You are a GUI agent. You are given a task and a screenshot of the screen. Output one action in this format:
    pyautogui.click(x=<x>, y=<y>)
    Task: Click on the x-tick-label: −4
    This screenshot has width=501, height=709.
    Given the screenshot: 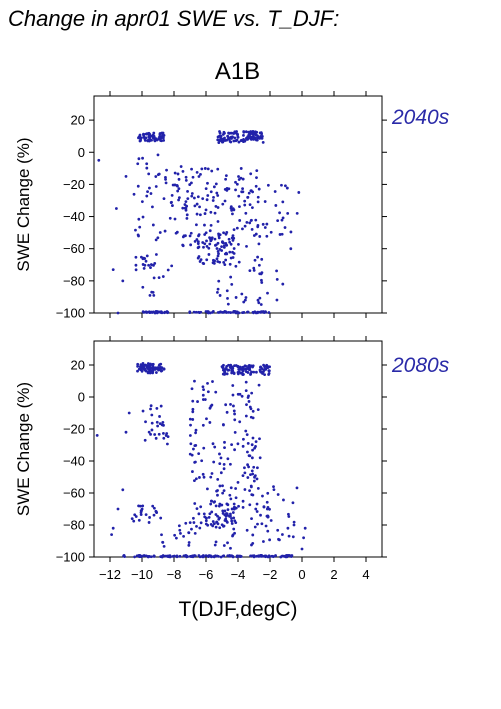 What is the action you would take?
    pyautogui.click(x=238, y=574)
    